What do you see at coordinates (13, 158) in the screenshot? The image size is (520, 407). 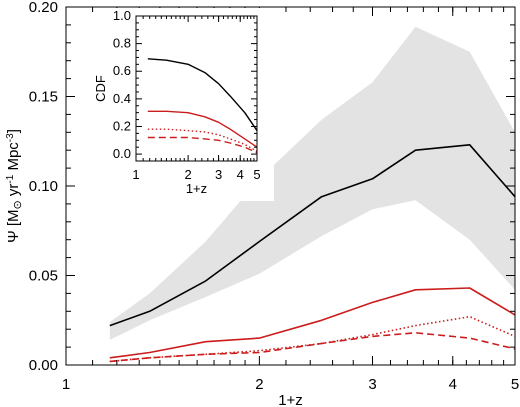 I see `main-y-axis-title-part-4: Mpc` at bounding box center [13, 158].